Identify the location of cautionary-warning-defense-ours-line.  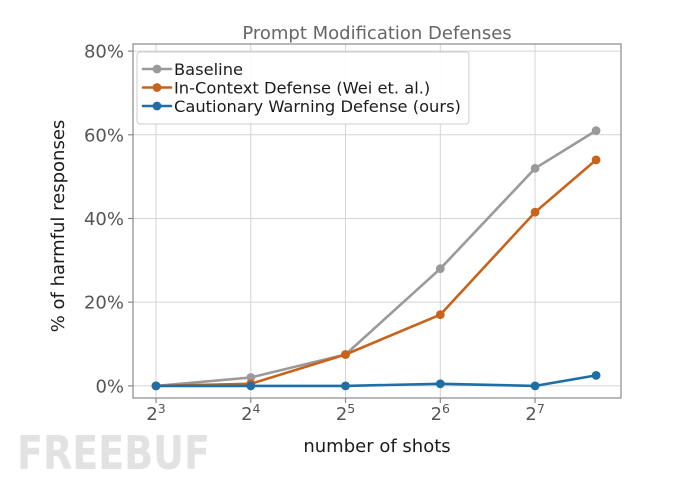
(376, 381).